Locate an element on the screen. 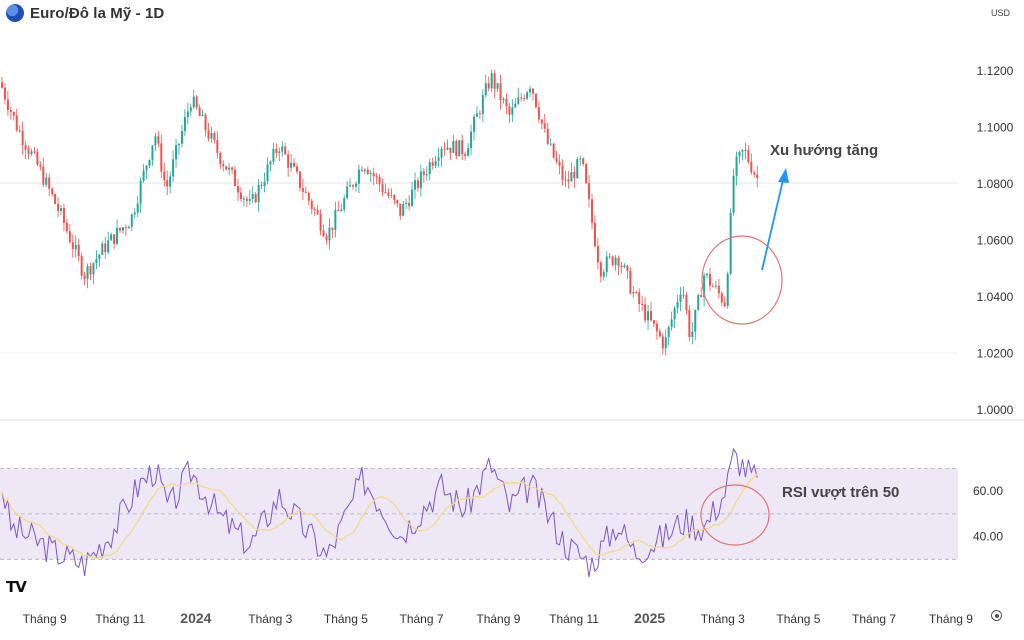  annotation-overlays is located at coordinates (744, 357).